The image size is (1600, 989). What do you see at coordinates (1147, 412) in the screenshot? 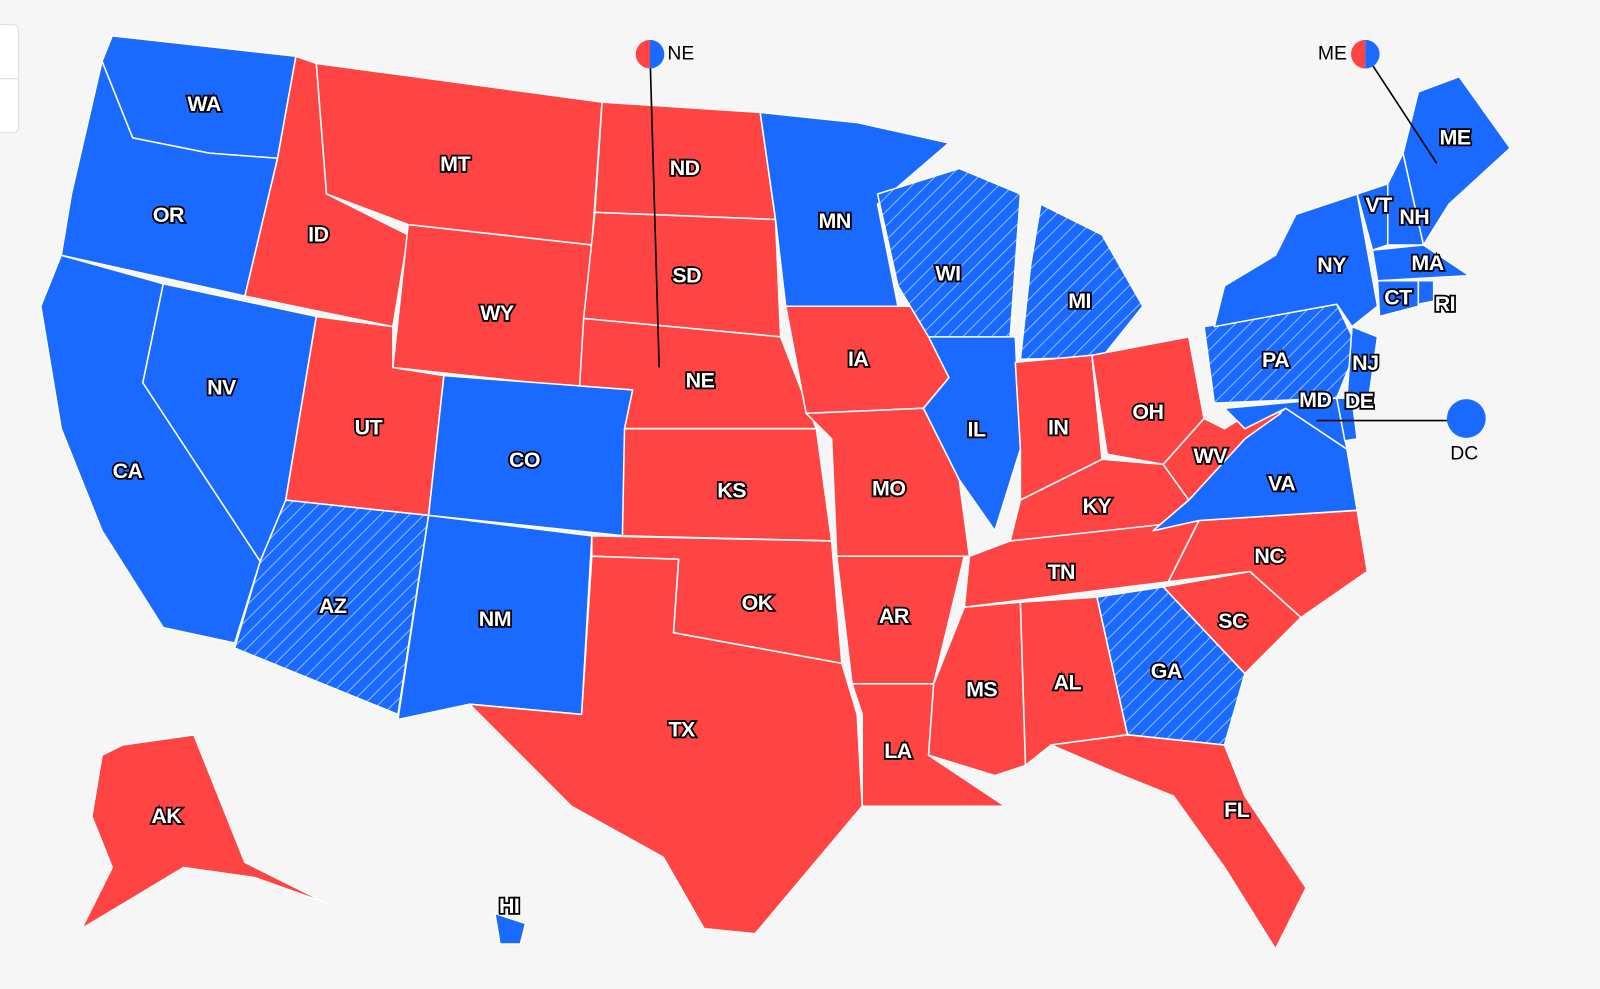
I see `state-label: OH` at bounding box center [1147, 412].